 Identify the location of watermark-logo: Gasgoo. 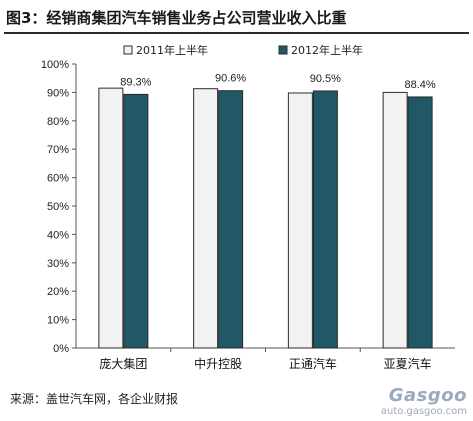
(427, 395).